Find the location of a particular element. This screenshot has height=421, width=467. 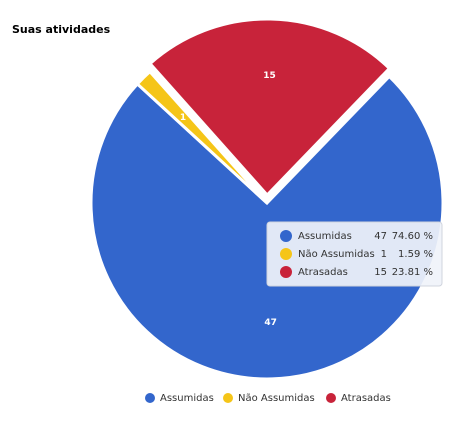

chart-title: Suas atividades is located at coordinates (61, 29).